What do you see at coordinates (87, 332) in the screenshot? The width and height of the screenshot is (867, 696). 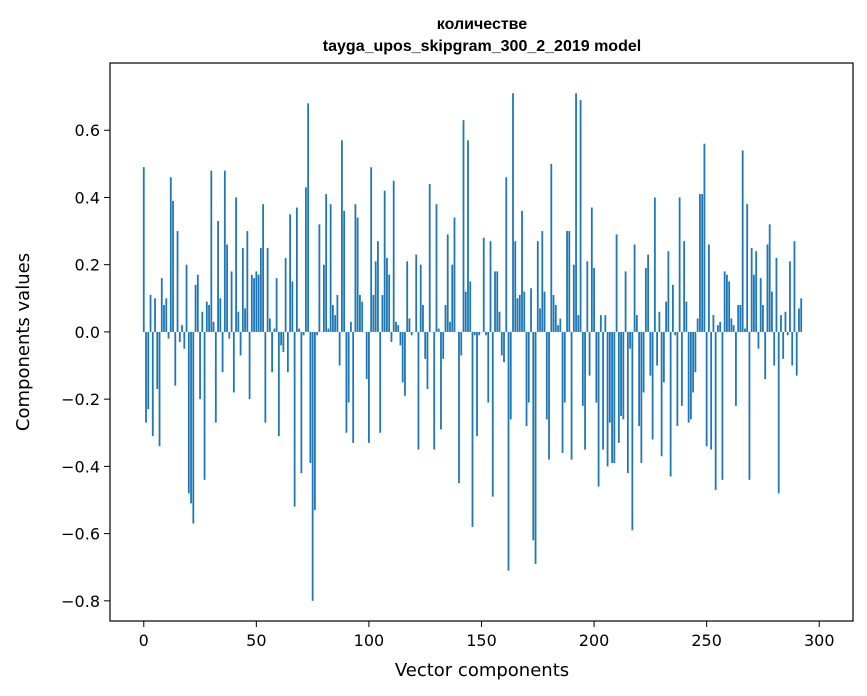 I see `y-tick-label: 0.0` at bounding box center [87, 332].